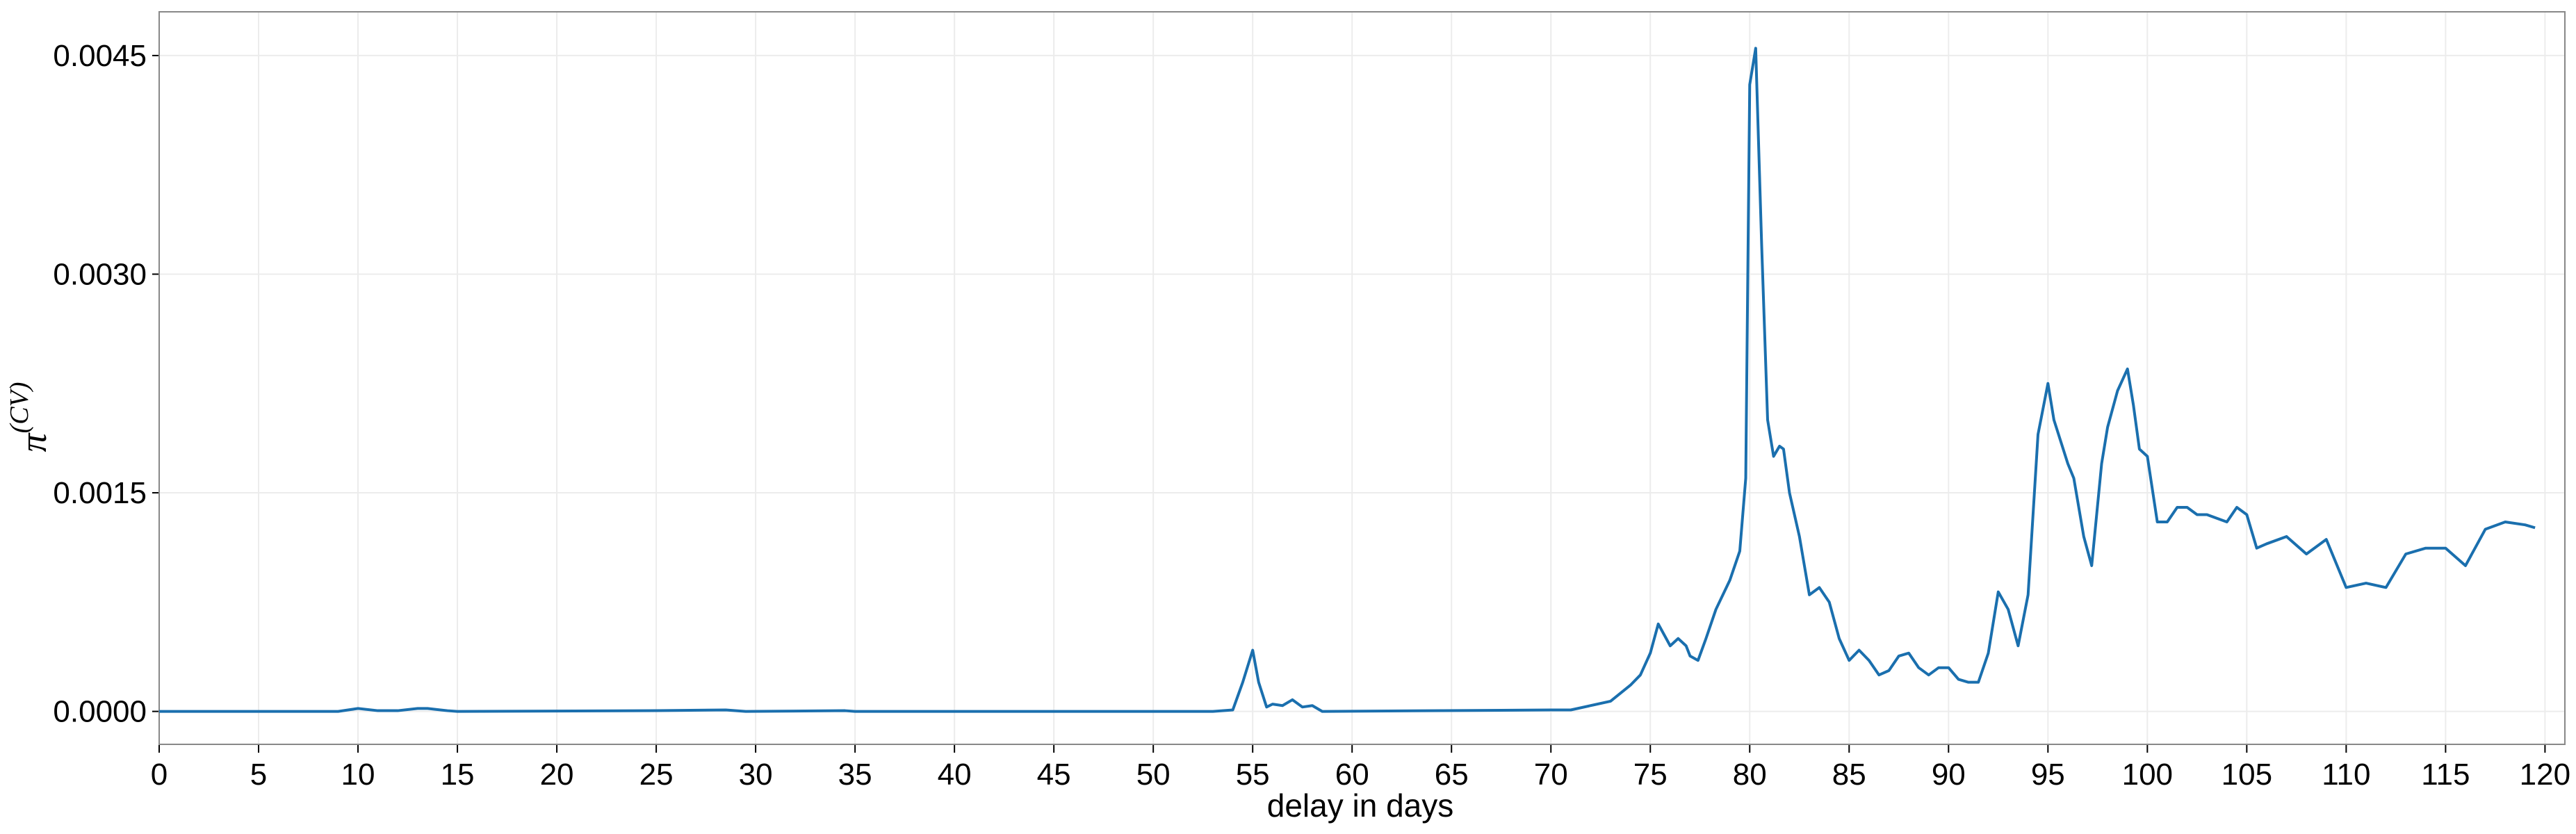  Describe the element at coordinates (258, 775) in the screenshot. I see `x-tick-label: 5` at that location.